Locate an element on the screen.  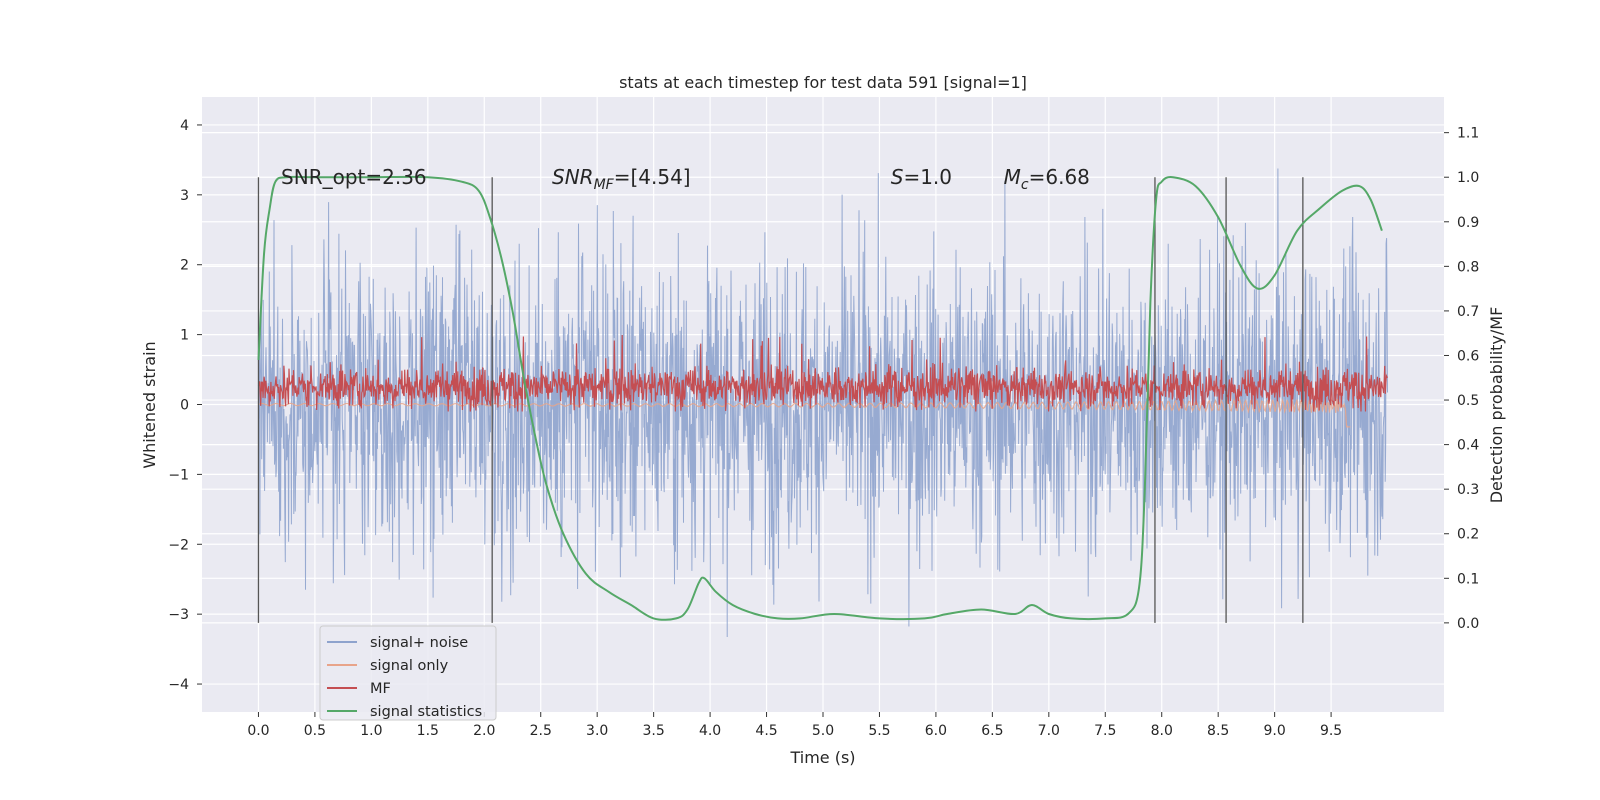
x-tick-label-2: 1.0 is located at coordinates (371, 731).